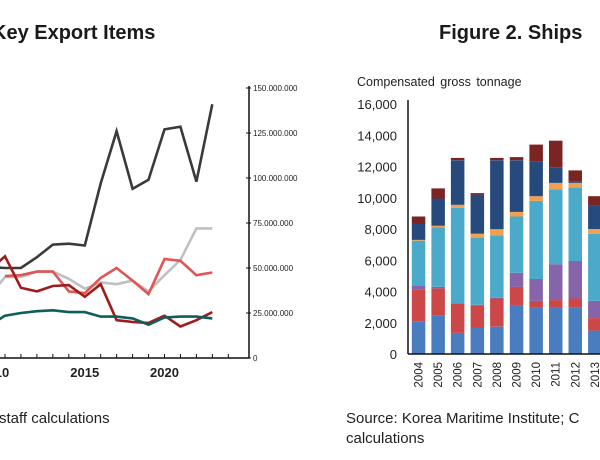  I want to click on right-x-tick-label: 2010, so click(537, 375).